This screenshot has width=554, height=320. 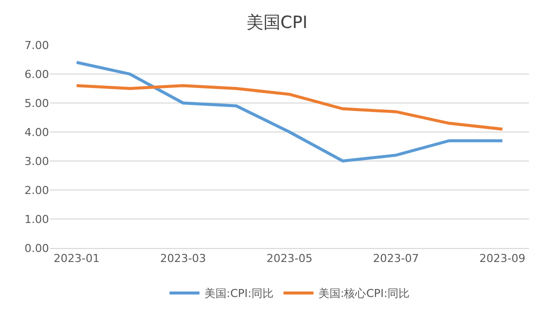 What do you see at coordinates (77, 259) in the screenshot?
I see `x-tick-label: 2023-01` at bounding box center [77, 259].